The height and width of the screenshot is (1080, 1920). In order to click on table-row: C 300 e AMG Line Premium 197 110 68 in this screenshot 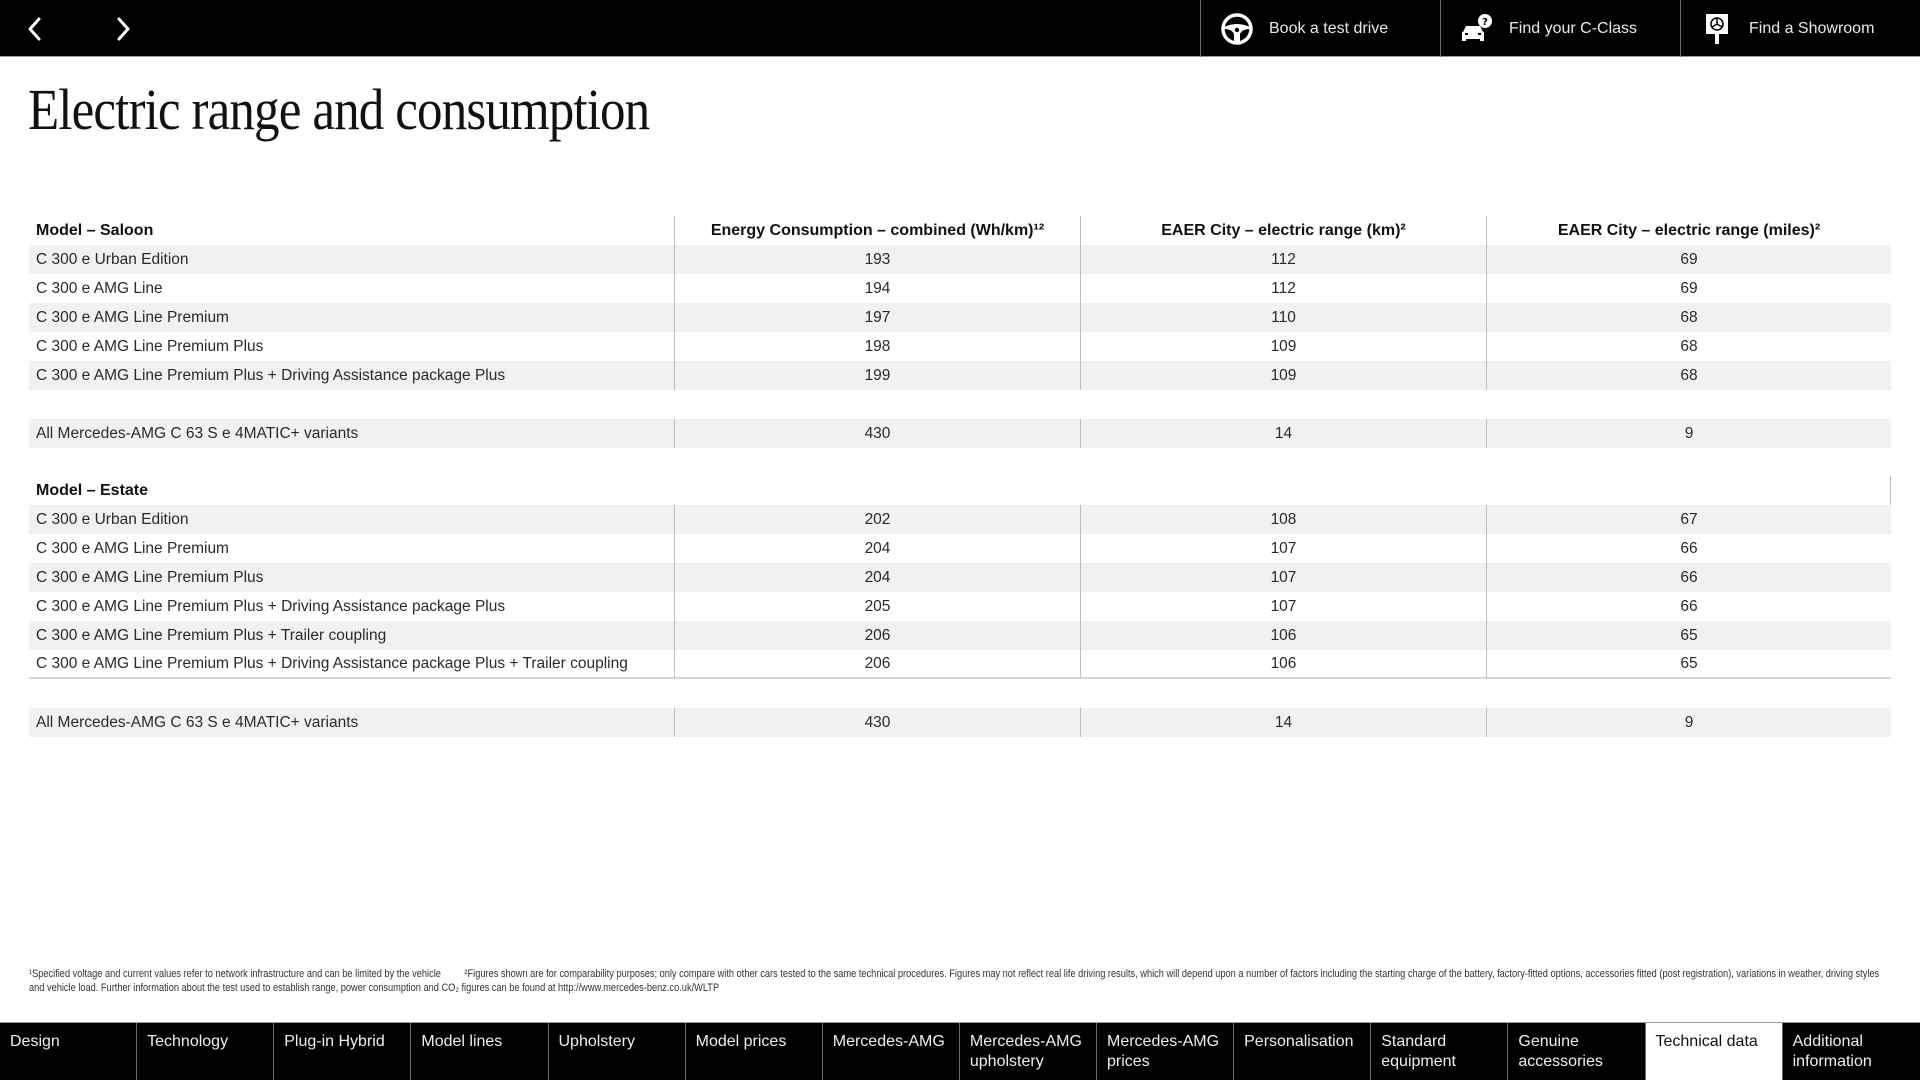, I will do `click(960, 317)`.